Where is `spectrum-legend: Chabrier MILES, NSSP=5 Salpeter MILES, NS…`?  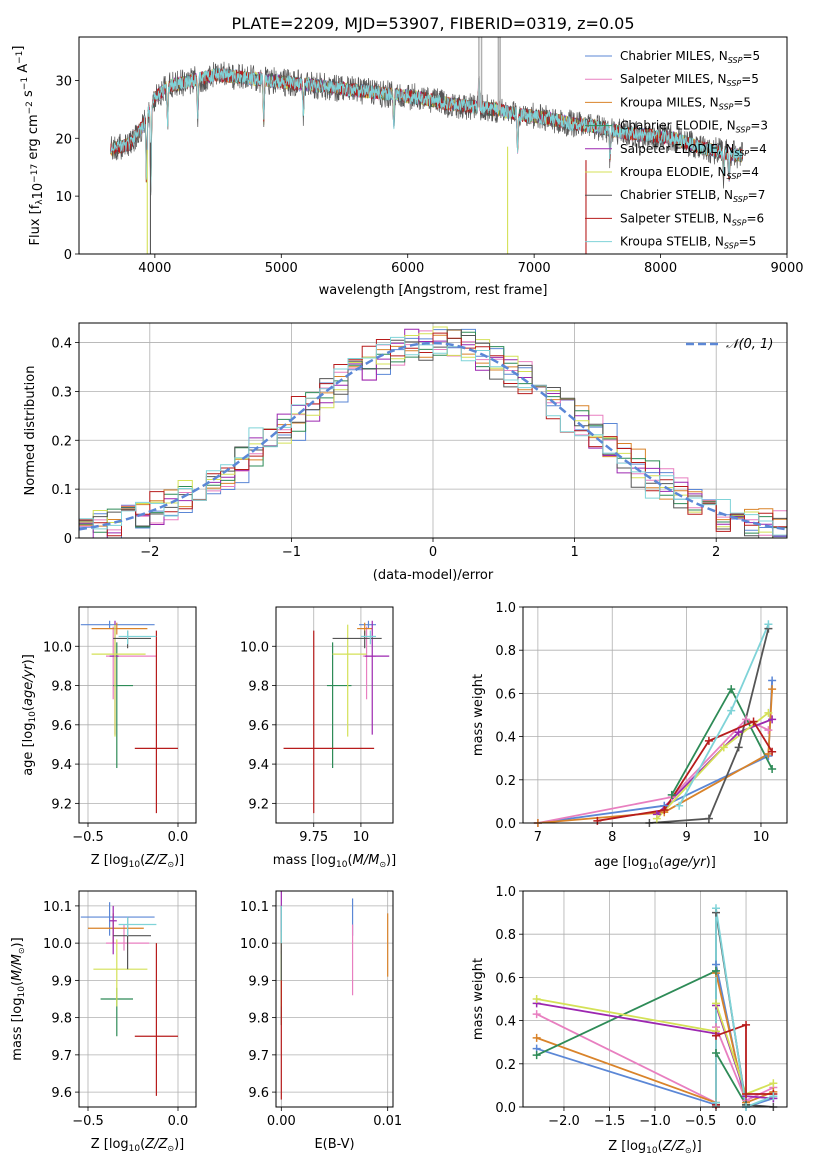 spectrum-legend: Chabrier MILES, NSSP=5 Salpeter MILES, NS… is located at coordinates (676, 150).